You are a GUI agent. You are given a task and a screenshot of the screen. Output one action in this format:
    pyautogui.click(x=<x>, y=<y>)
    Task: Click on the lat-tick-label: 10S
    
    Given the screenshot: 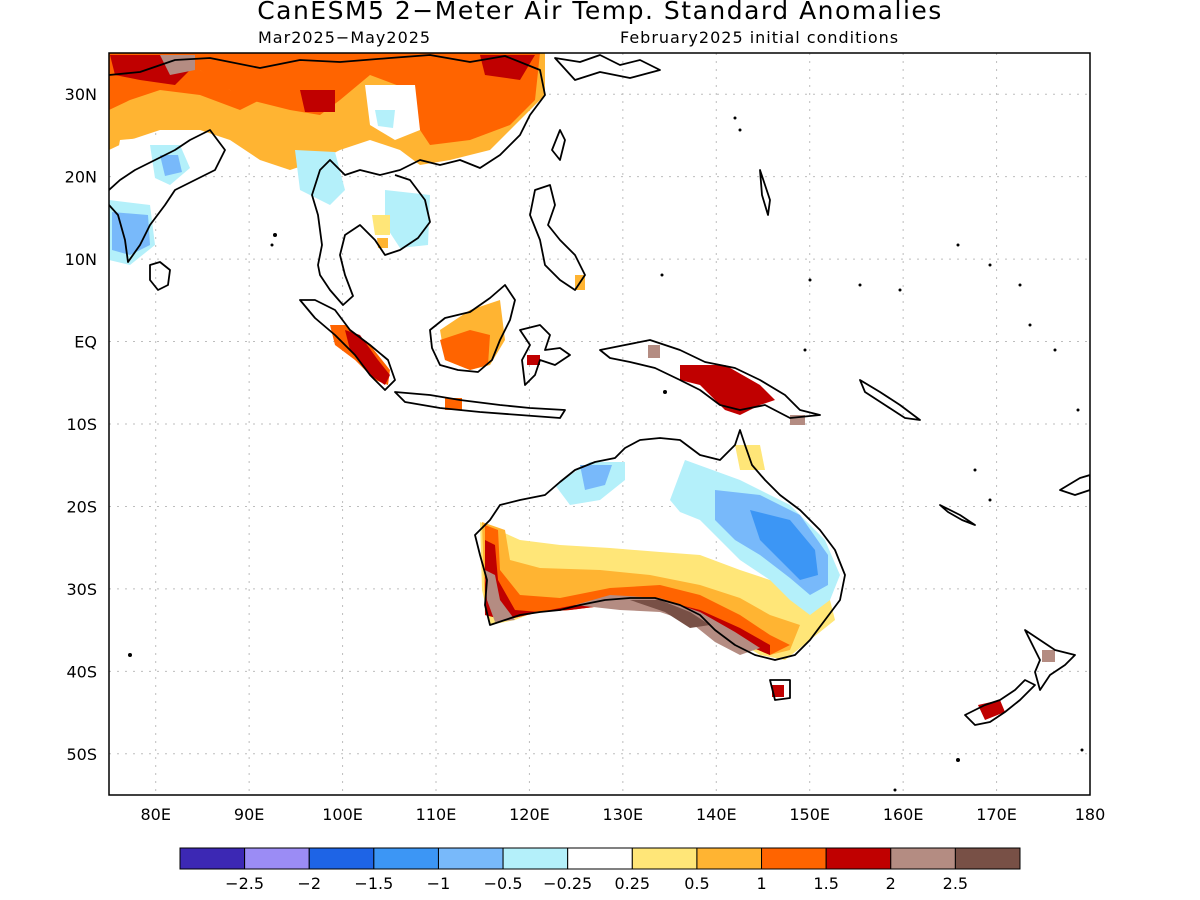 What is the action you would take?
    pyautogui.click(x=81, y=424)
    